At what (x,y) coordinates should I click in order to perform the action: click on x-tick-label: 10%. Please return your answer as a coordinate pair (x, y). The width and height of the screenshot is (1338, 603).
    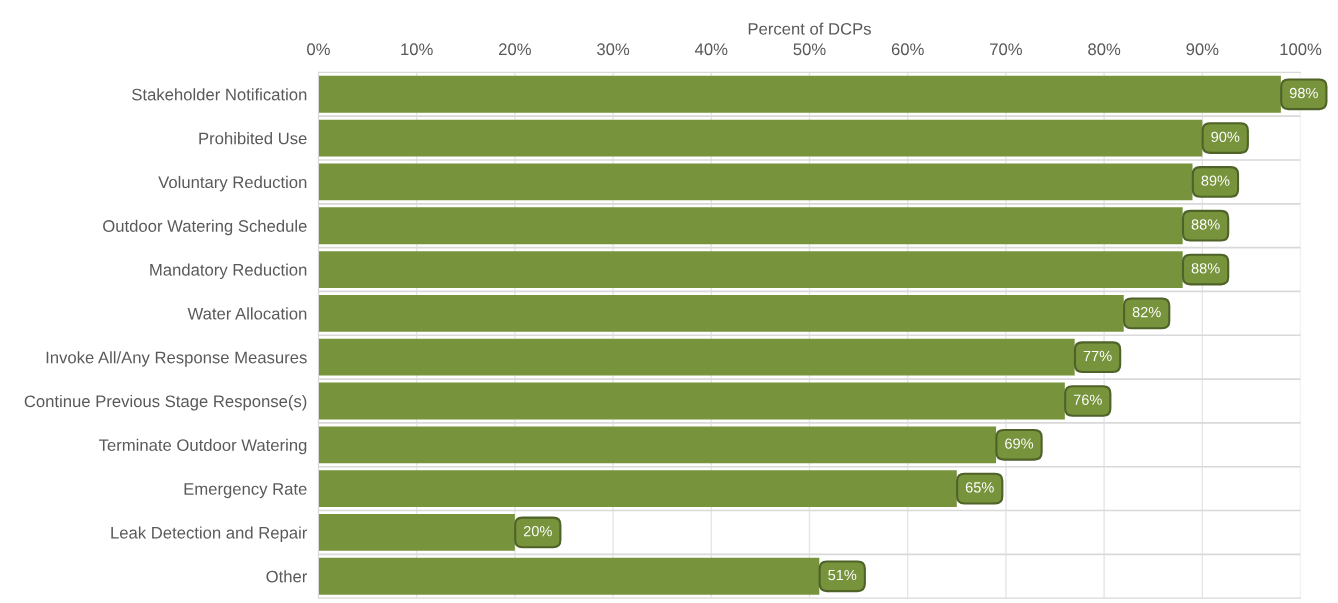
    Looking at the image, I should click on (417, 49).